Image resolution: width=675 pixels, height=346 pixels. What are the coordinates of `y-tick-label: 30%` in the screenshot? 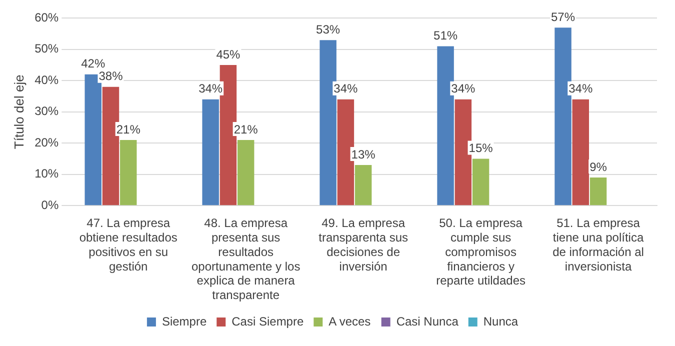 It's located at (46, 111).